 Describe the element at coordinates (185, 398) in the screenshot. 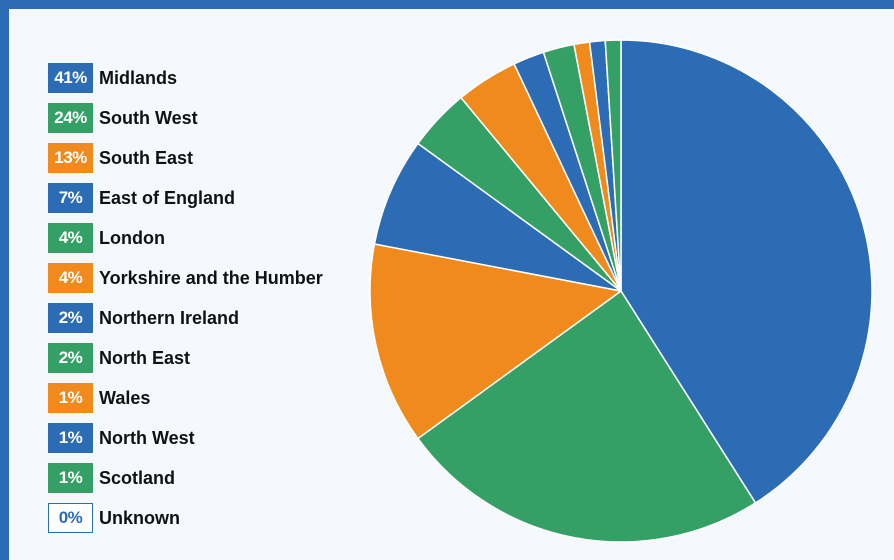

I see `legend-item: 1% Wales` at that location.